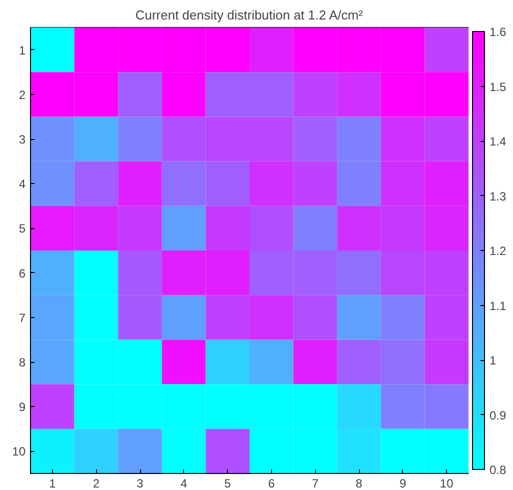  I want to click on color-bar-label: 1, so click(493, 361).